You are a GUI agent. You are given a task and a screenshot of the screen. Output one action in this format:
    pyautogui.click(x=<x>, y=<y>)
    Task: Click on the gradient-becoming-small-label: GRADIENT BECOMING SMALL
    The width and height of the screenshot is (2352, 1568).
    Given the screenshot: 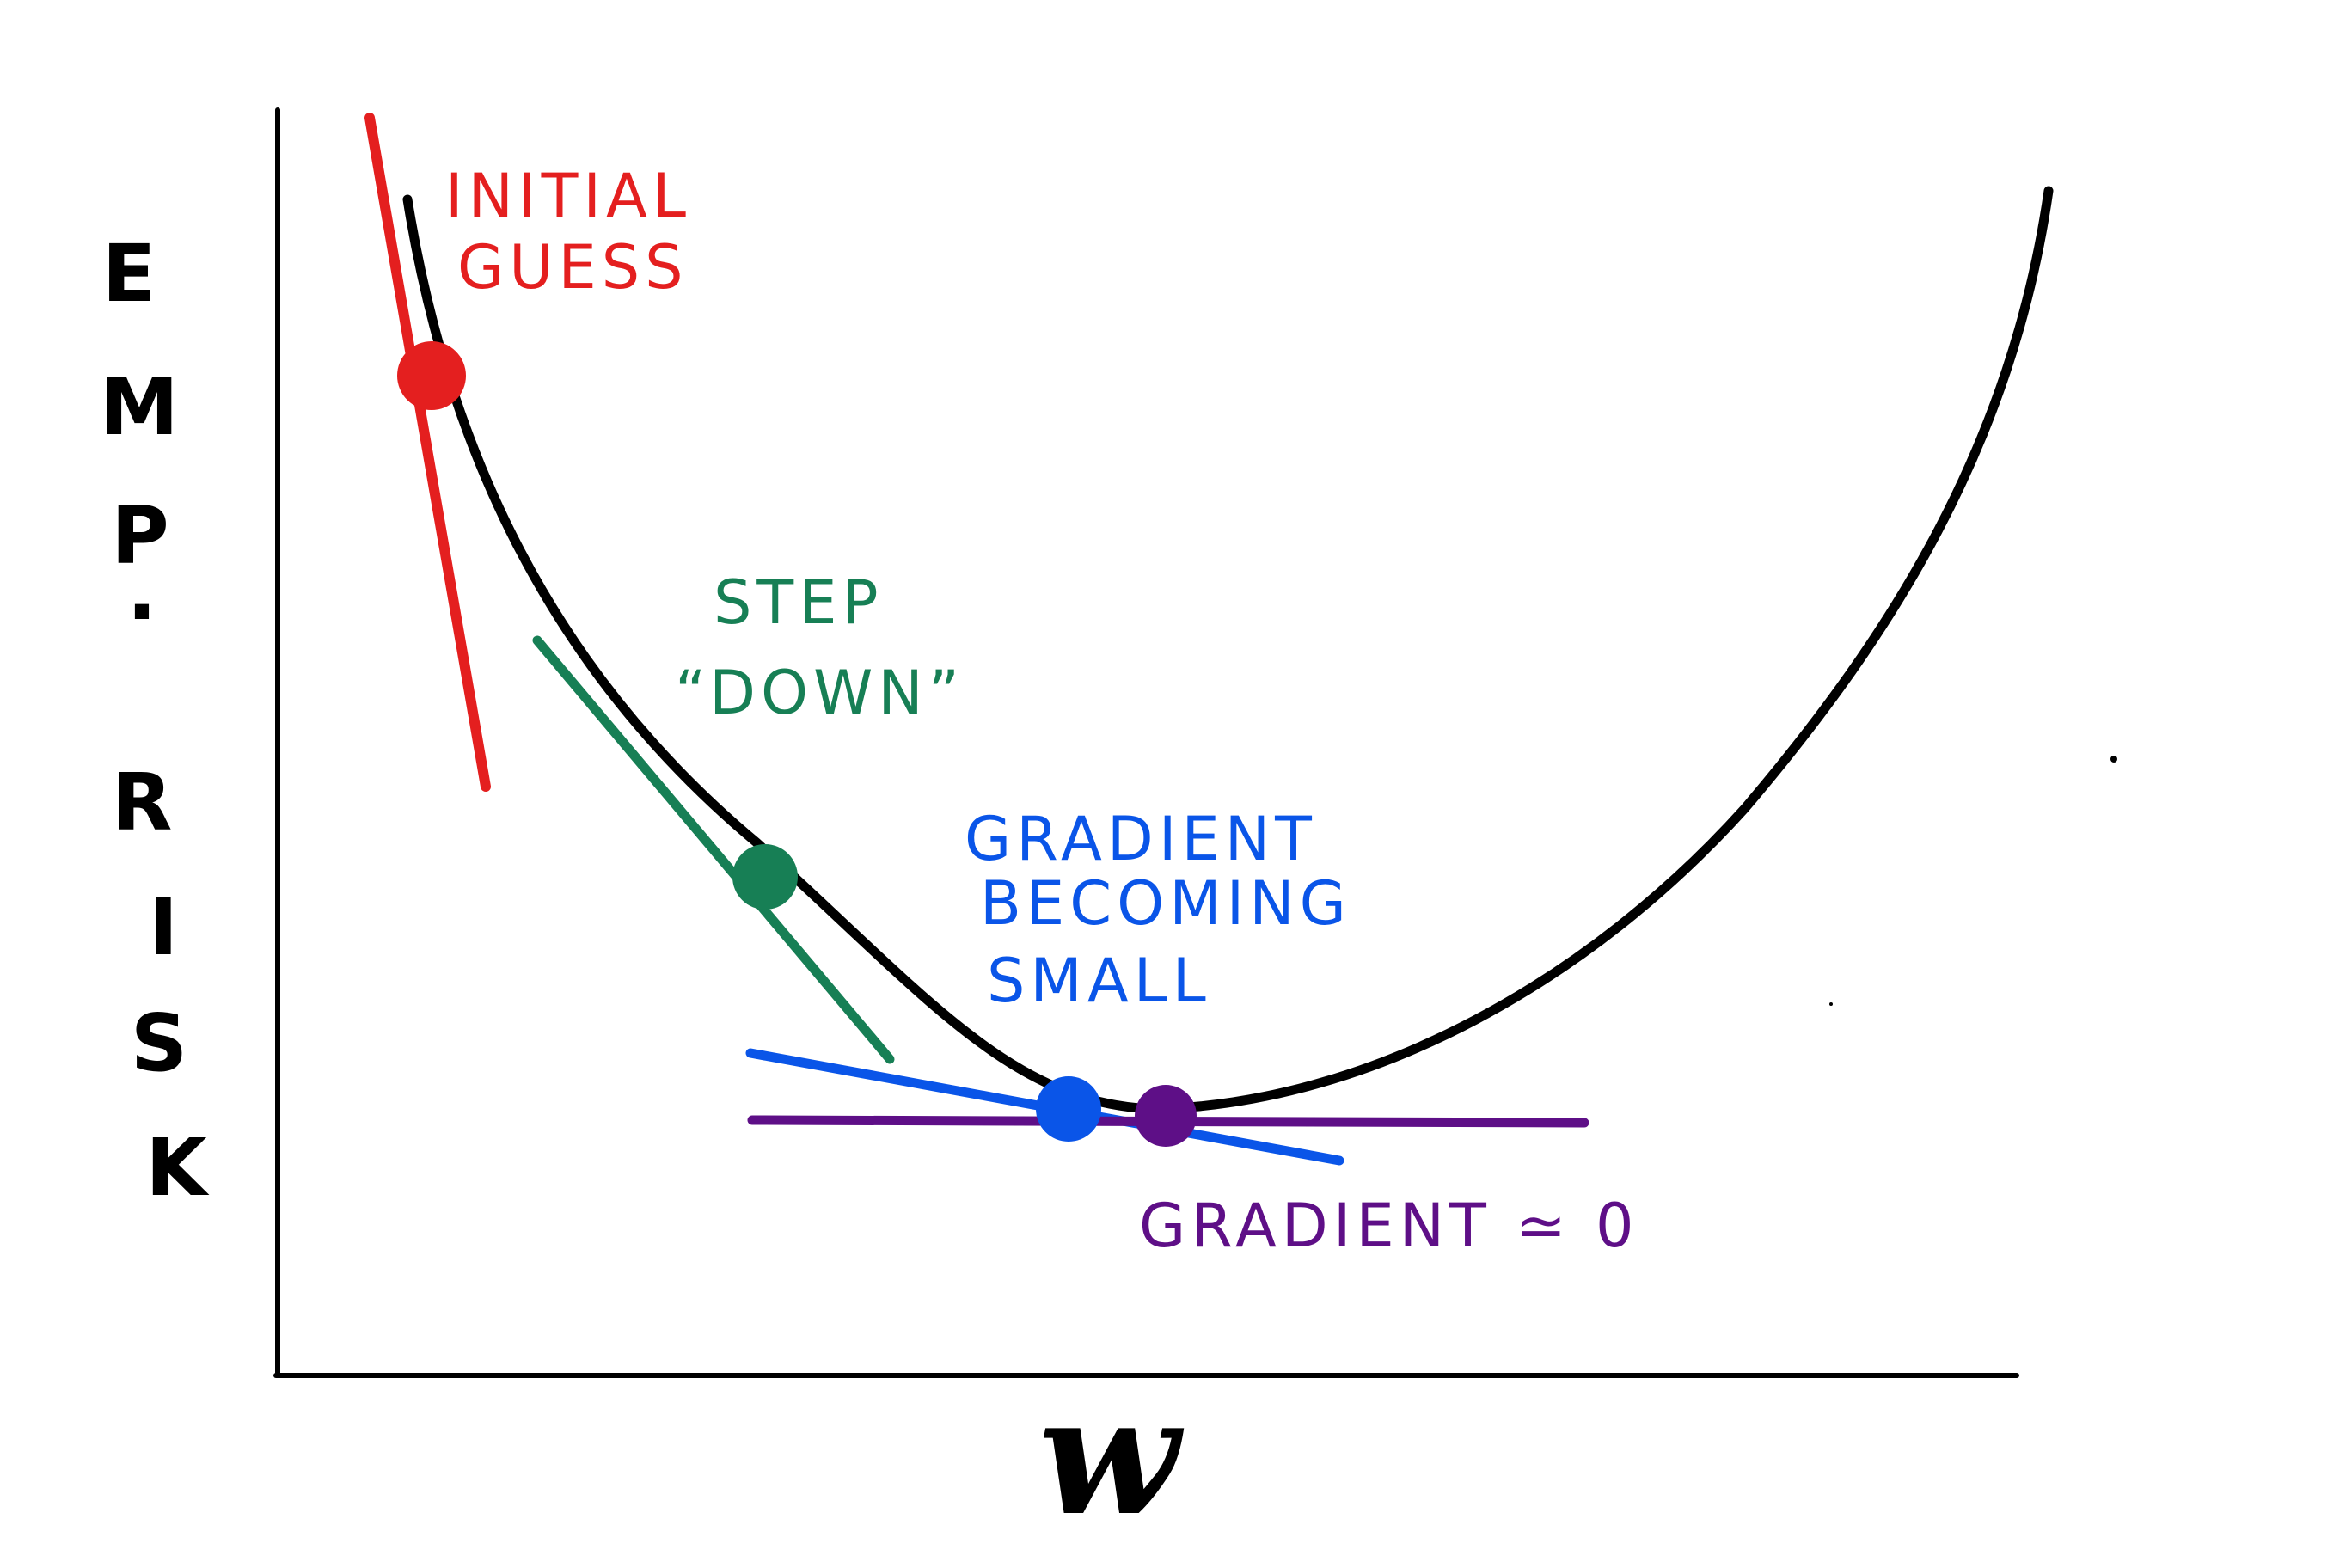 What is the action you would take?
    pyautogui.click(x=1158, y=910)
    